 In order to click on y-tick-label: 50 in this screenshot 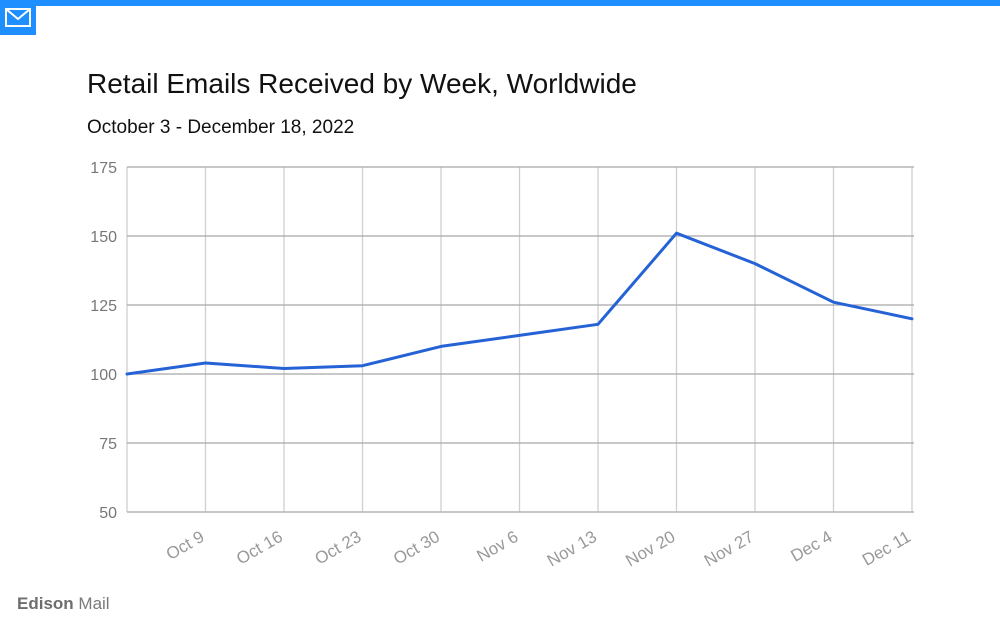, I will do `click(108, 513)`.